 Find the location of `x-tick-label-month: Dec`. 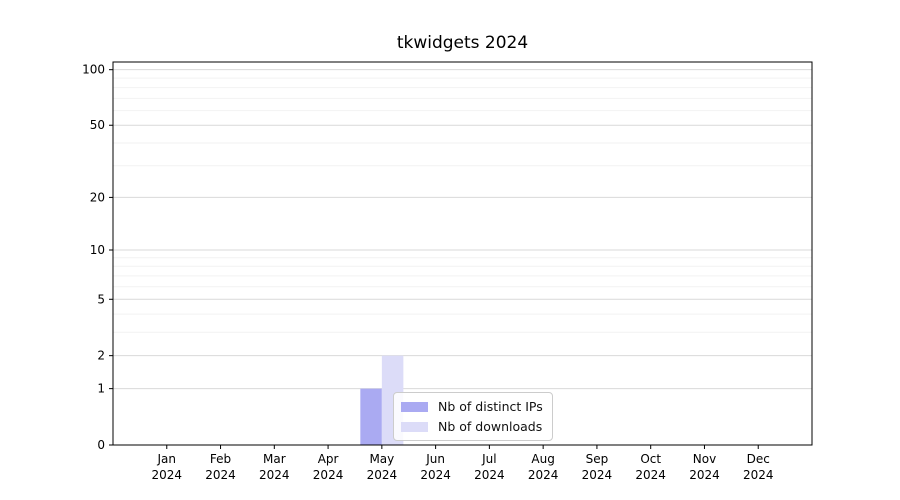

x-tick-label-month: Dec is located at coordinates (758, 459).